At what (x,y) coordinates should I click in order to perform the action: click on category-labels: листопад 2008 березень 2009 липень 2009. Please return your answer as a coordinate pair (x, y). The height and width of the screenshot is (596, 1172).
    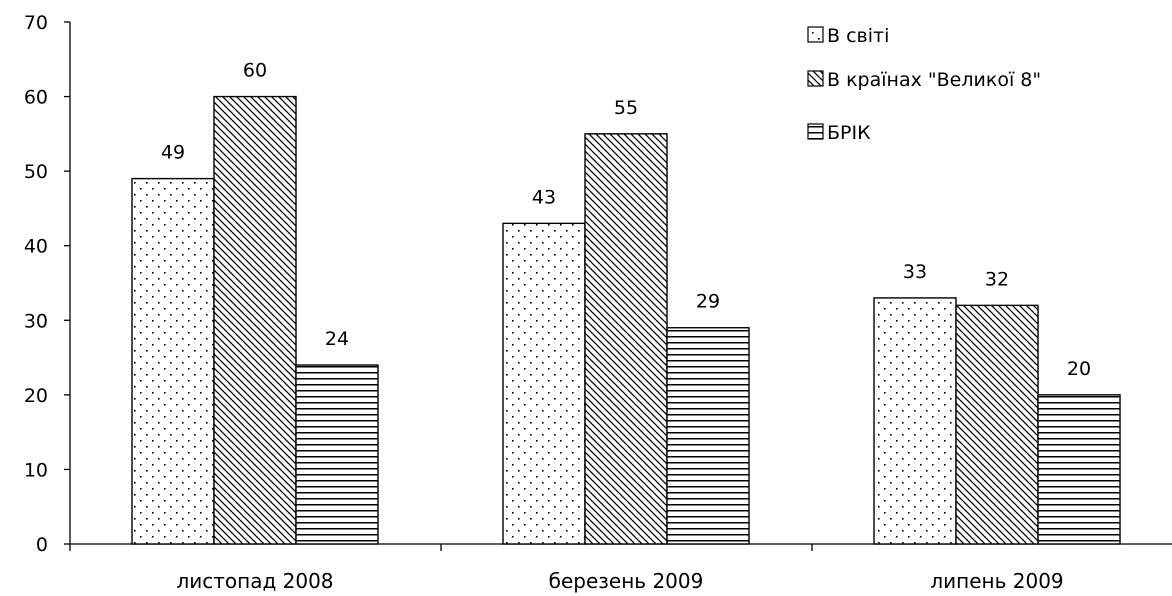
    Looking at the image, I should click on (619, 581).